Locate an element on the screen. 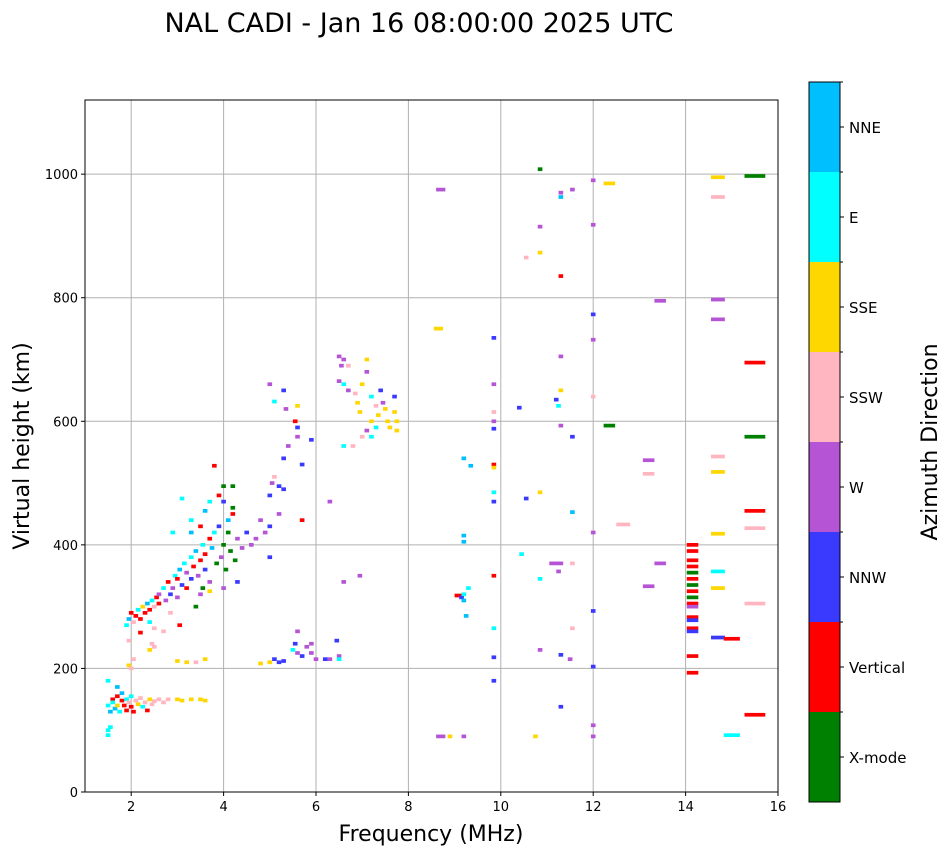 This screenshot has height=856, width=951. colorbar-label-item: NNW is located at coordinates (867, 578).